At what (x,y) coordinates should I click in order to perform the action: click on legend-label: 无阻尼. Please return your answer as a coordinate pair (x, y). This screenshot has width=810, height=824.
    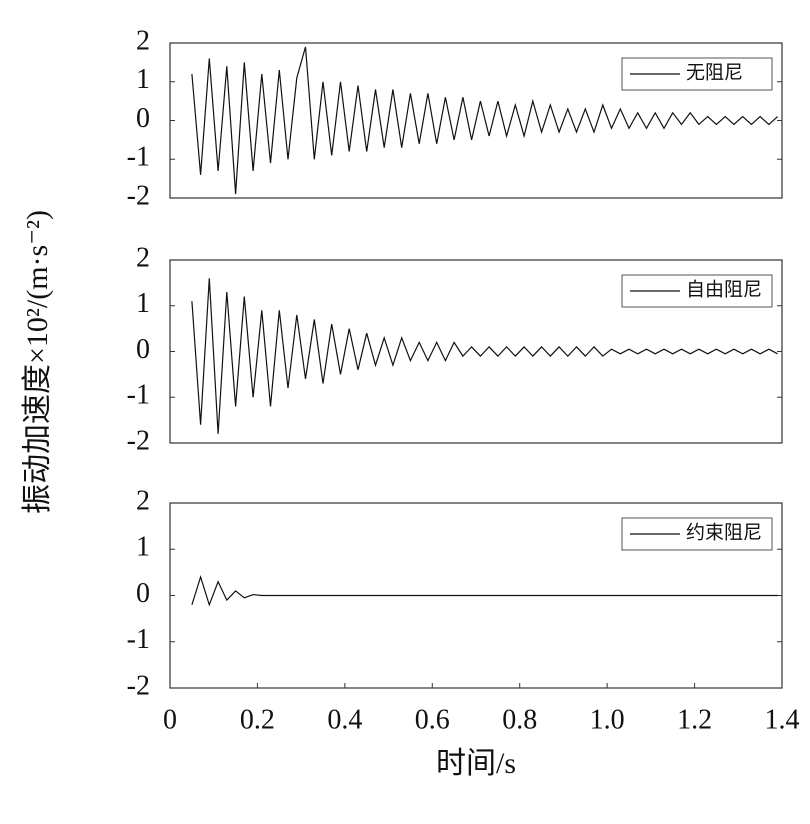
    Looking at the image, I should click on (714, 72).